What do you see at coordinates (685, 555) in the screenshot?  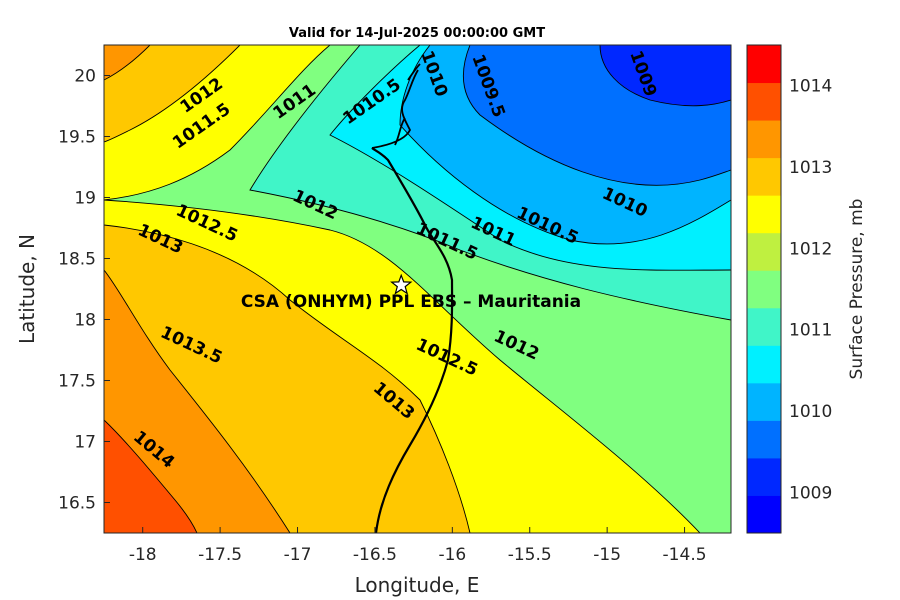 I see `x-tick-label: -14.5` at bounding box center [685, 555].